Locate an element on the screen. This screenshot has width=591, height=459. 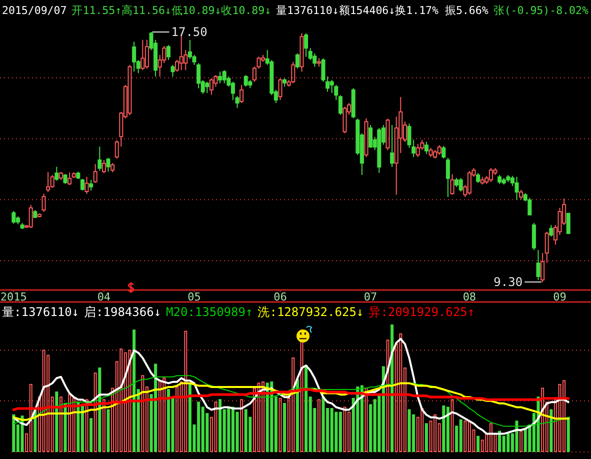
x-tick-label: 06 is located at coordinates (280, 297).